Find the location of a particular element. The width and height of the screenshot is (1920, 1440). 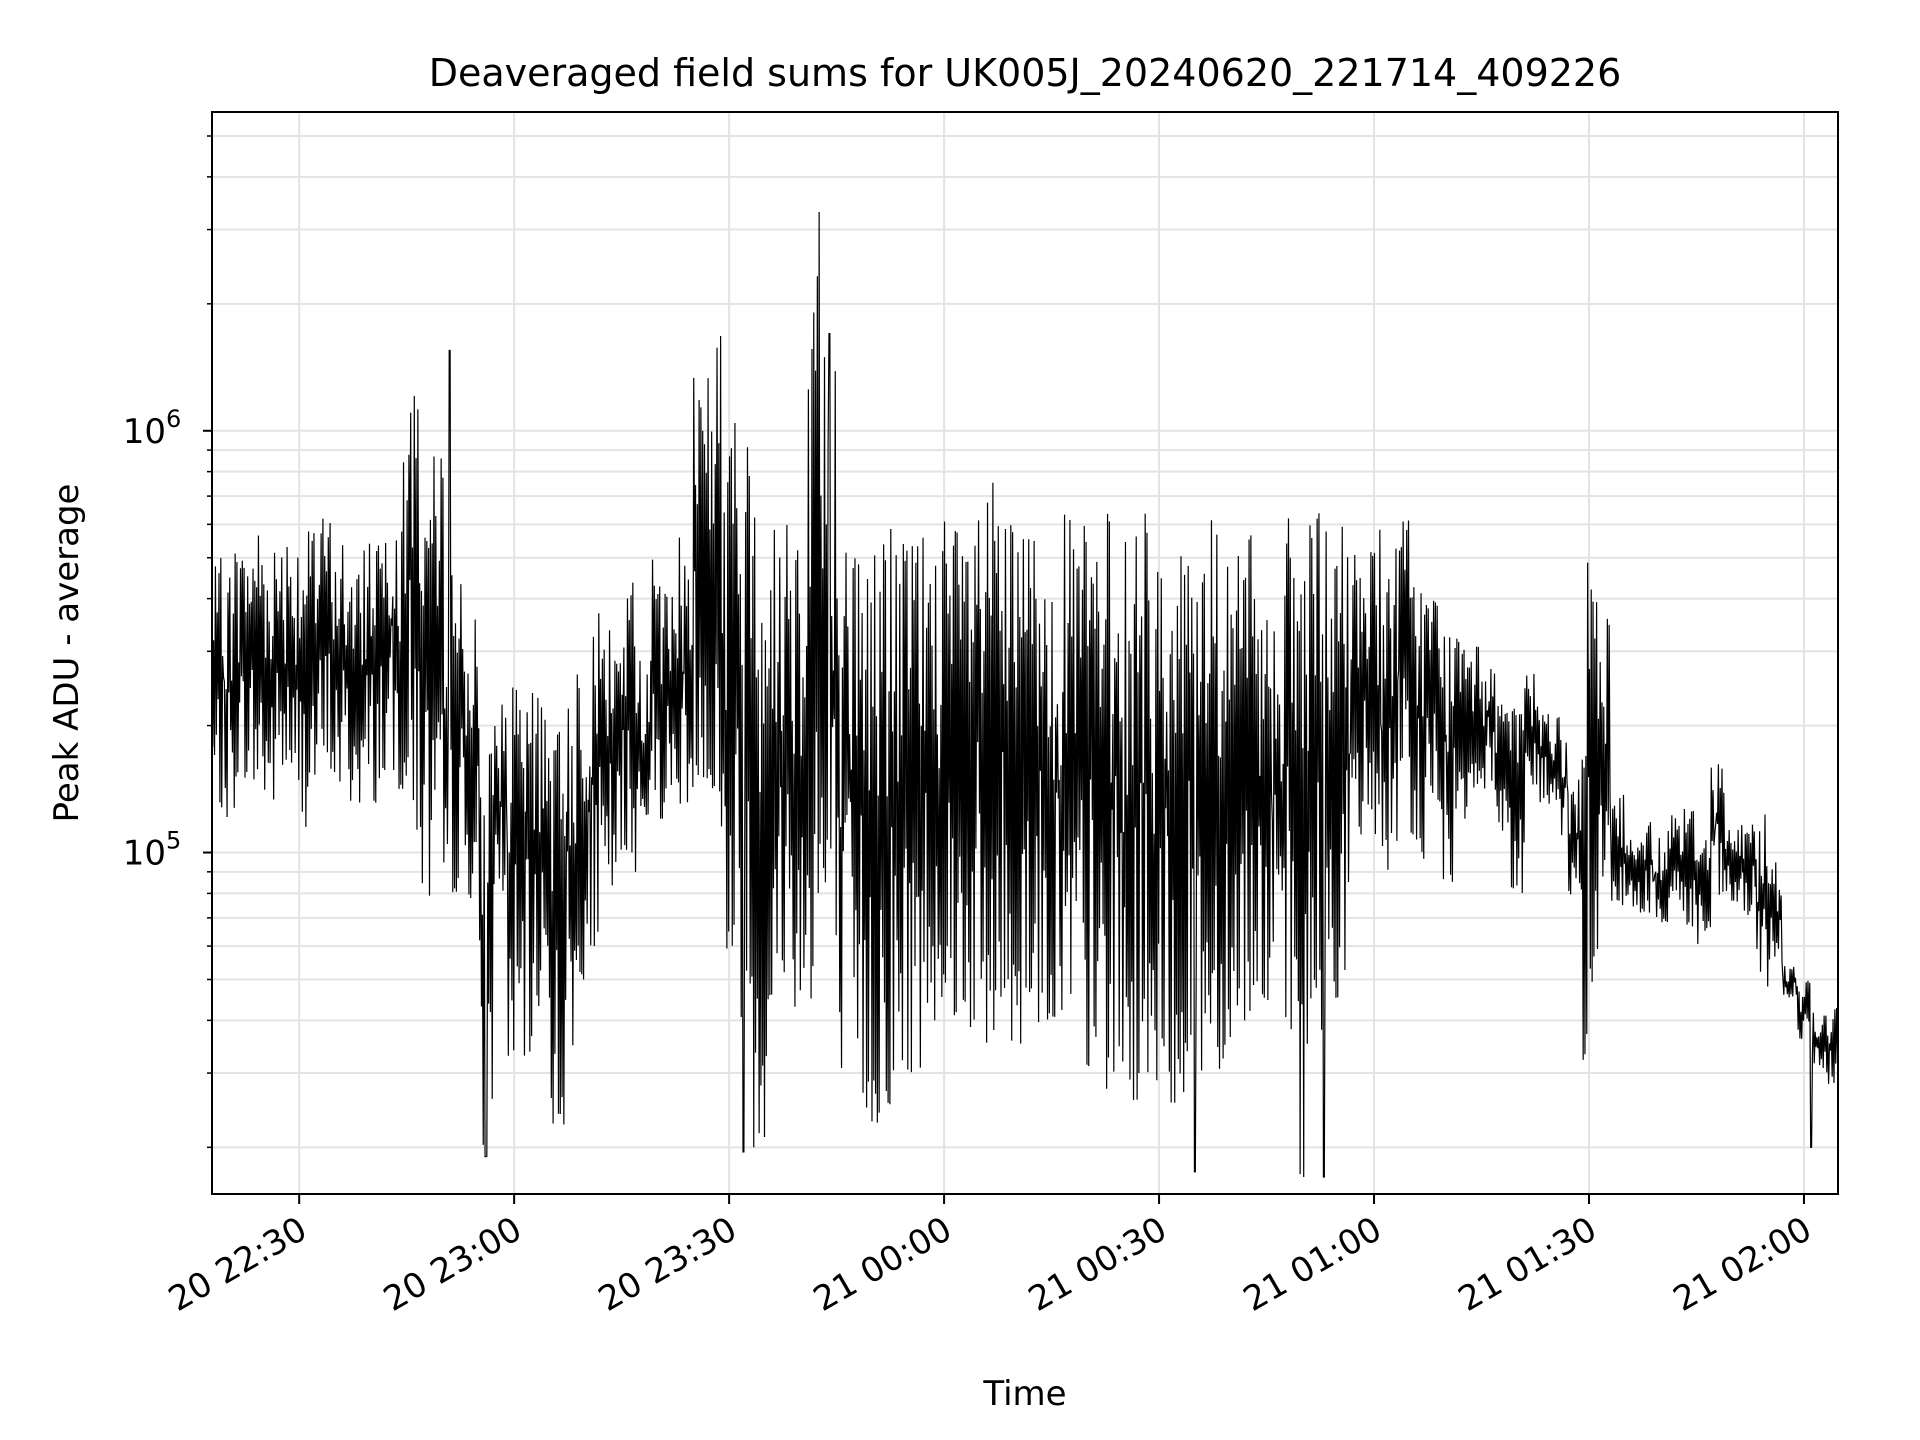

y-tick-label: 10⁵ is located at coordinates (152, 850).